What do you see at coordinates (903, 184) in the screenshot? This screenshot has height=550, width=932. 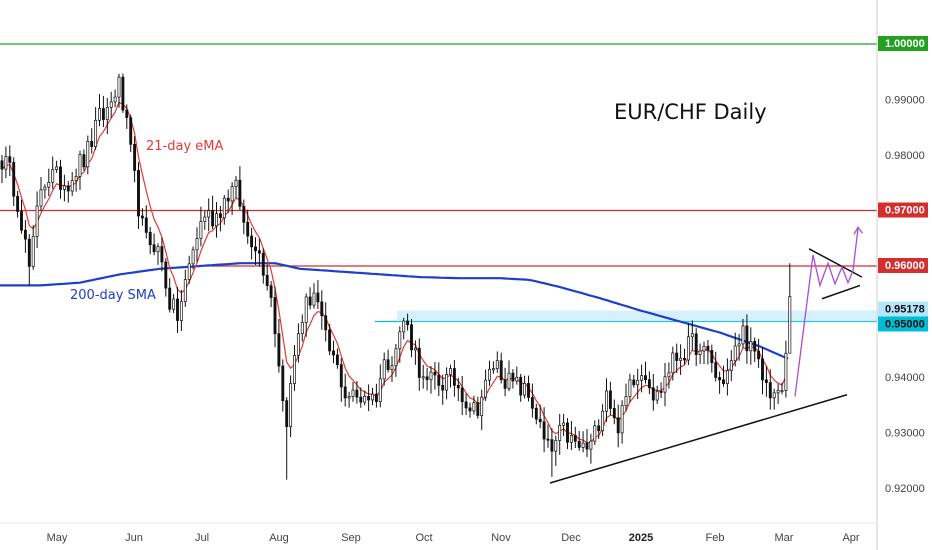 I see `price-badges: 1.00000 0.97000 0.96000 0.95178 0.95000` at bounding box center [903, 184].